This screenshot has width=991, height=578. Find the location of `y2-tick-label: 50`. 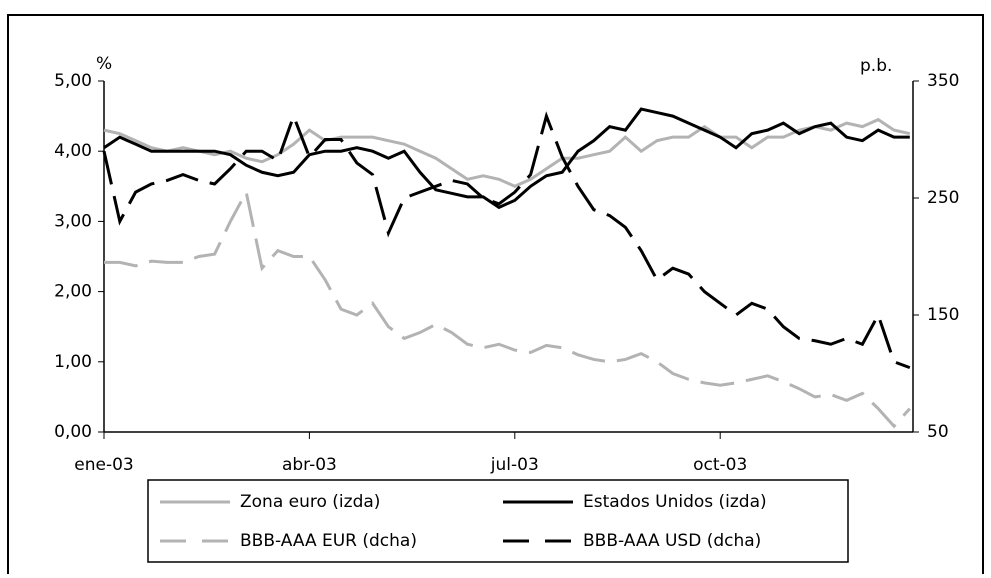

y2-tick-label: 50 is located at coordinates (938, 432).